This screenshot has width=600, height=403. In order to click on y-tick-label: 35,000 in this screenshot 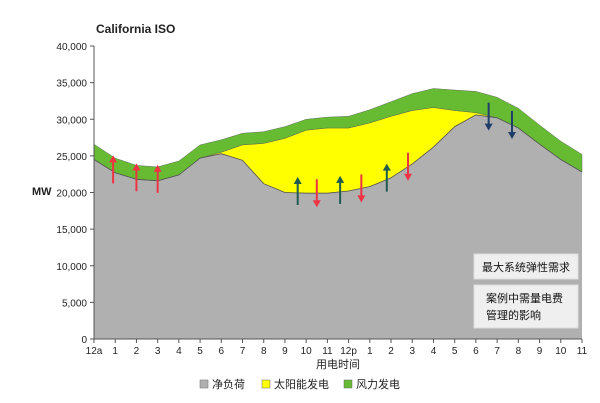, I will do `click(71, 84)`.